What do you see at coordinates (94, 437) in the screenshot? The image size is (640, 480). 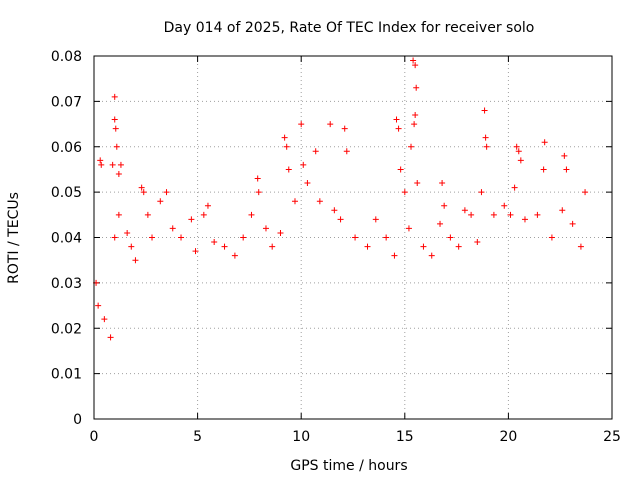 I see `x-tick-label: 0` at bounding box center [94, 437].